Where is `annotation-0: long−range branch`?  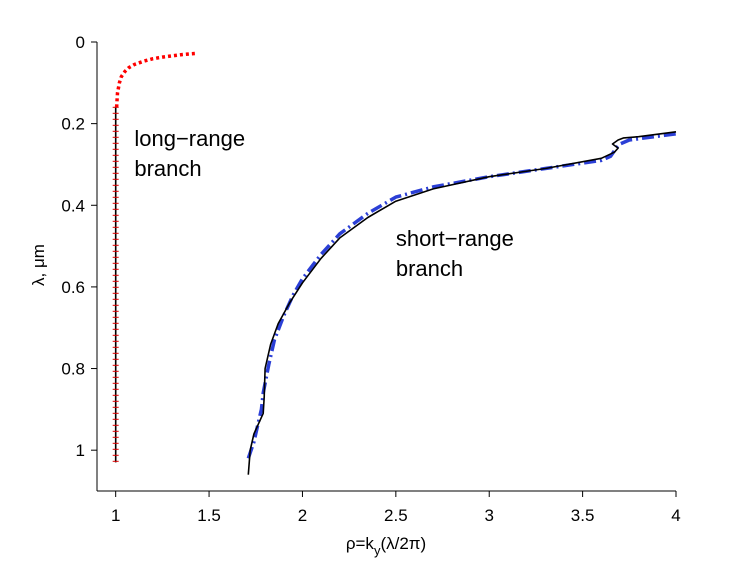 annotation-0: long−range branch is located at coordinates (189, 153).